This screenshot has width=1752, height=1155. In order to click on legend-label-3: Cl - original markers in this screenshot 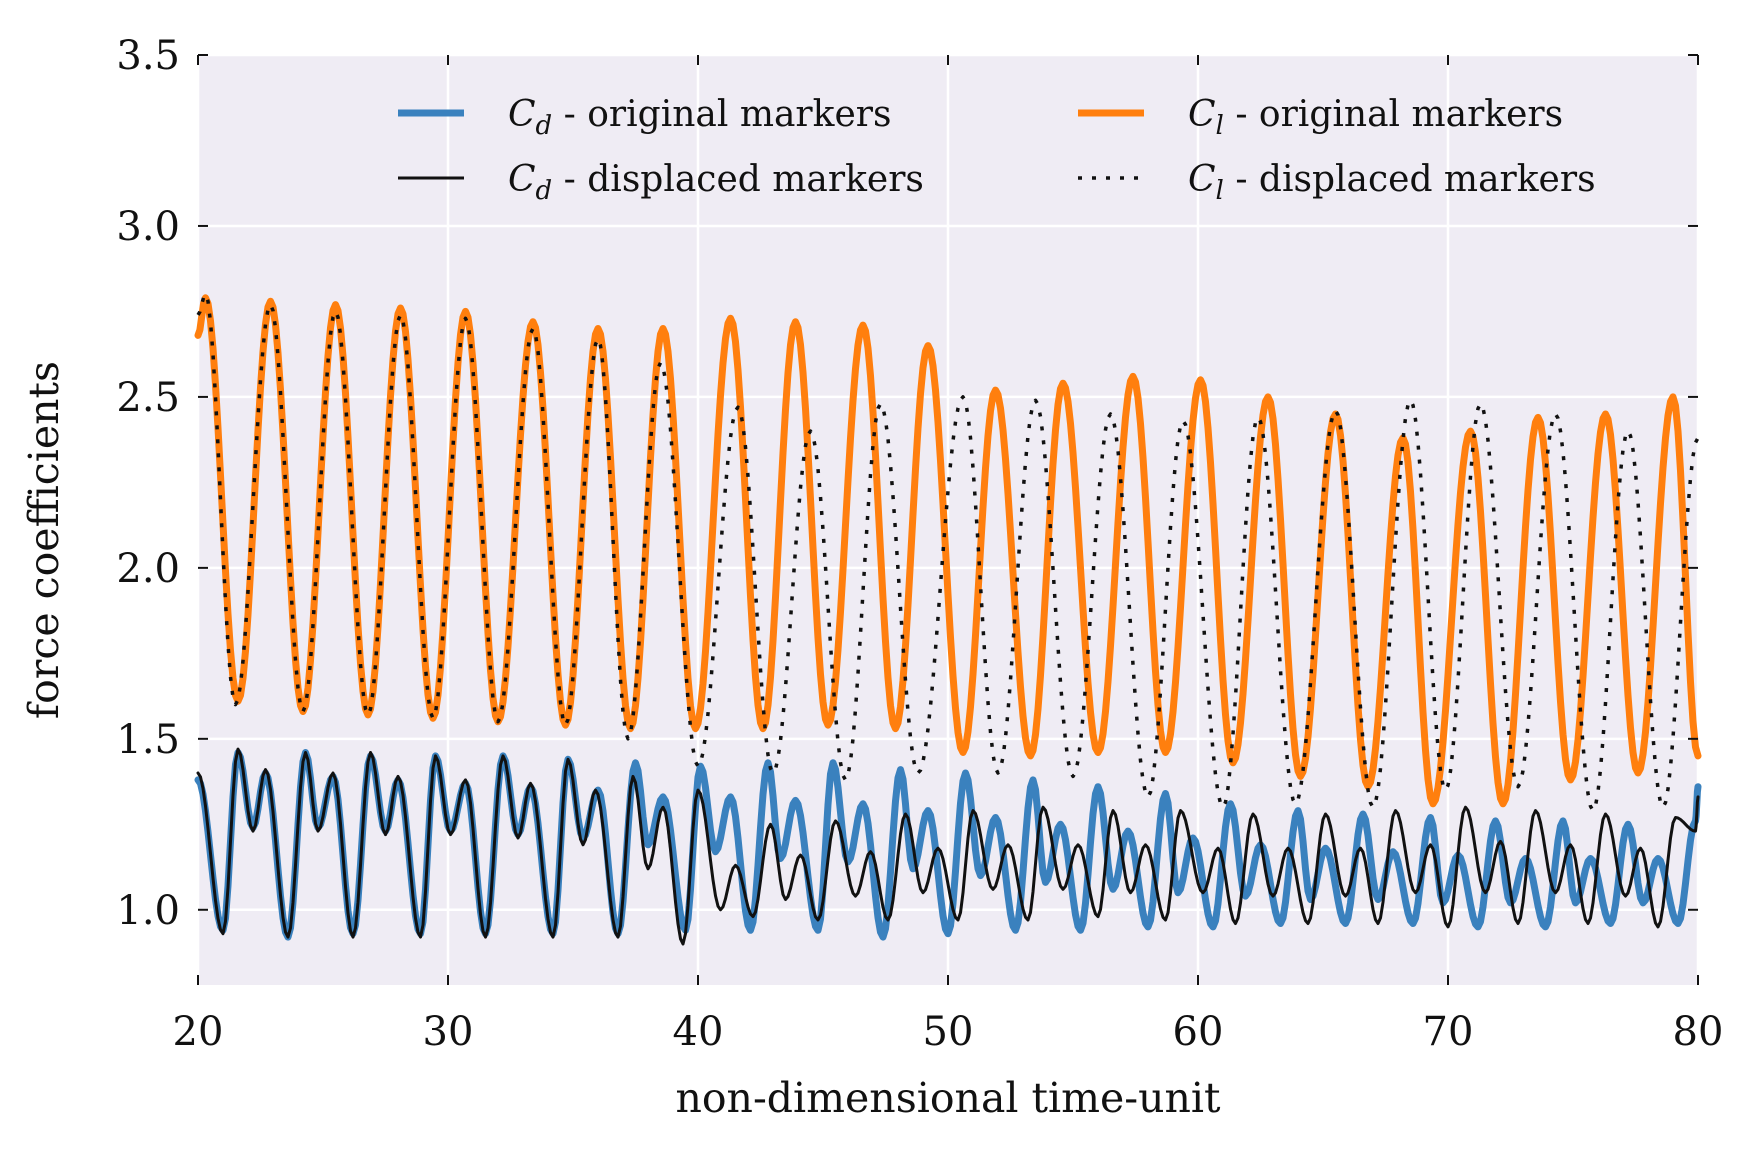, I will do `click(1375, 117)`.